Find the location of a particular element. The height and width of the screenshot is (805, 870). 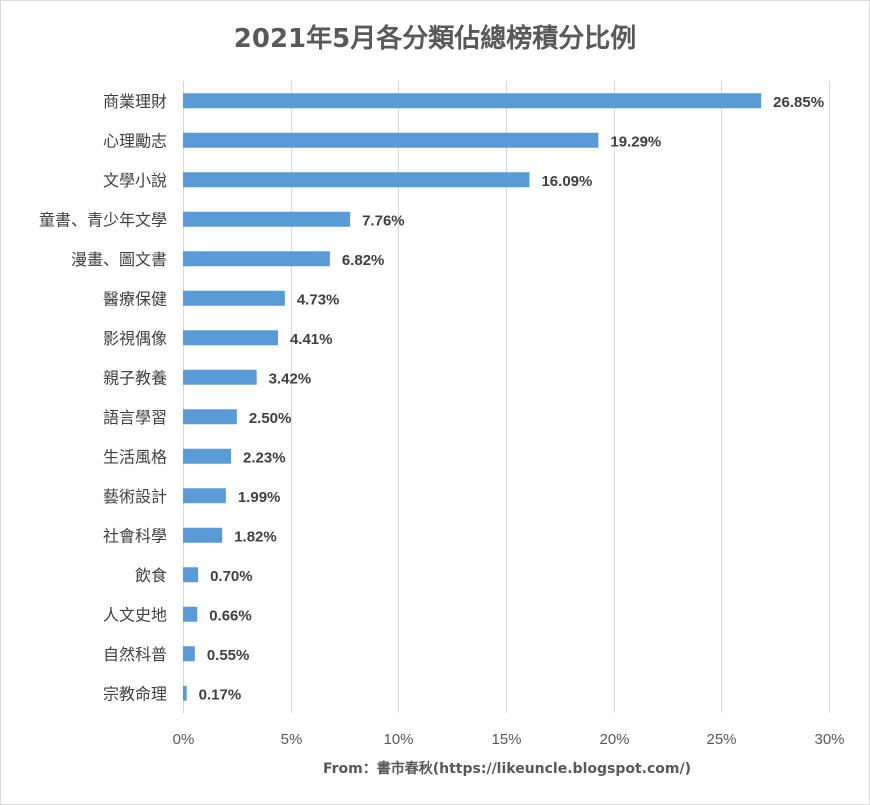

x-axis-ticks: 0% 5% 10% 15% 20% 25% 30% is located at coordinates (509, 739).